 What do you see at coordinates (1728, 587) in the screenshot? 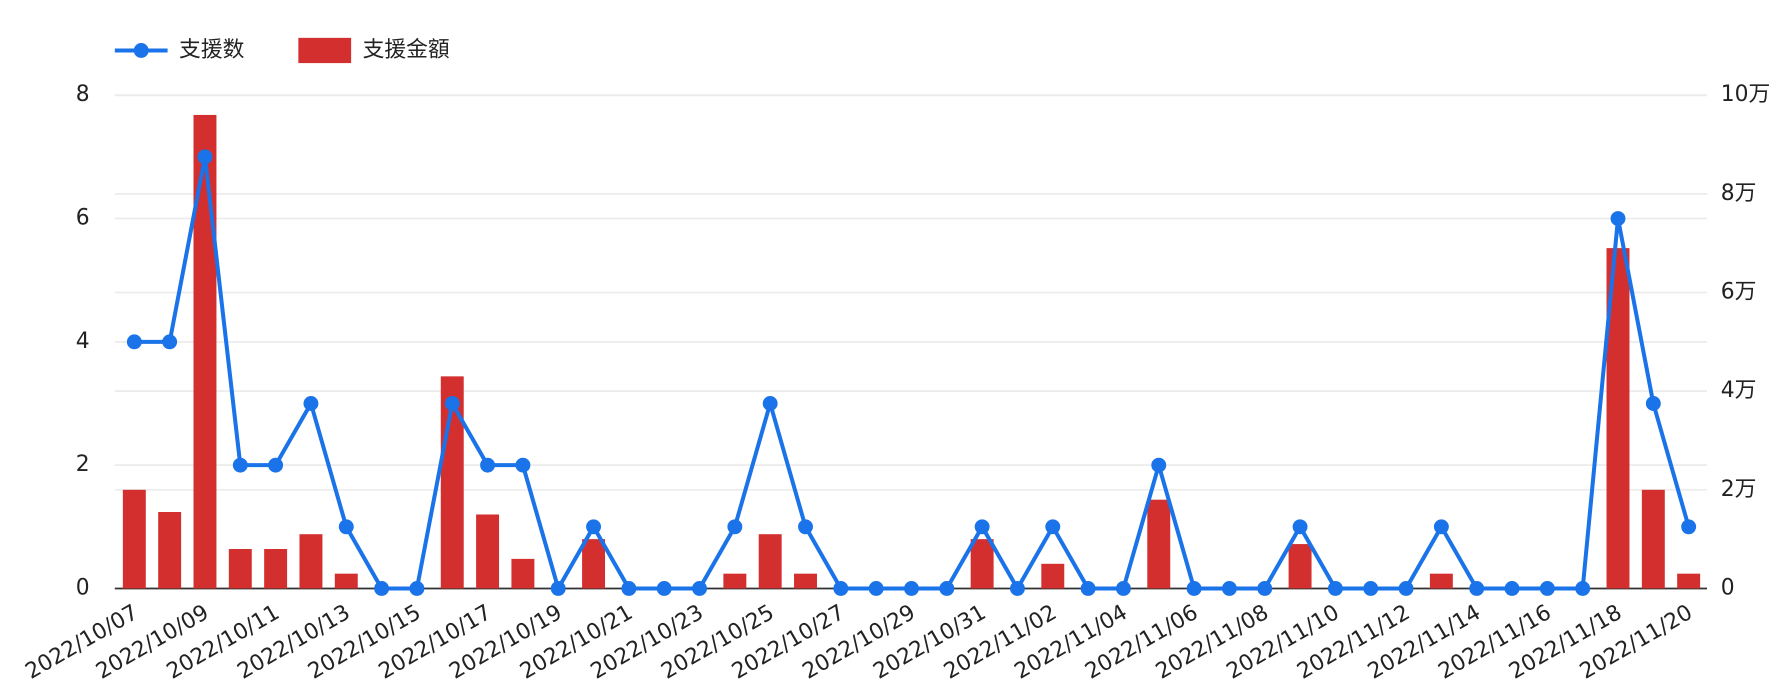
I see `y2-tick-label: 0` at bounding box center [1728, 587].